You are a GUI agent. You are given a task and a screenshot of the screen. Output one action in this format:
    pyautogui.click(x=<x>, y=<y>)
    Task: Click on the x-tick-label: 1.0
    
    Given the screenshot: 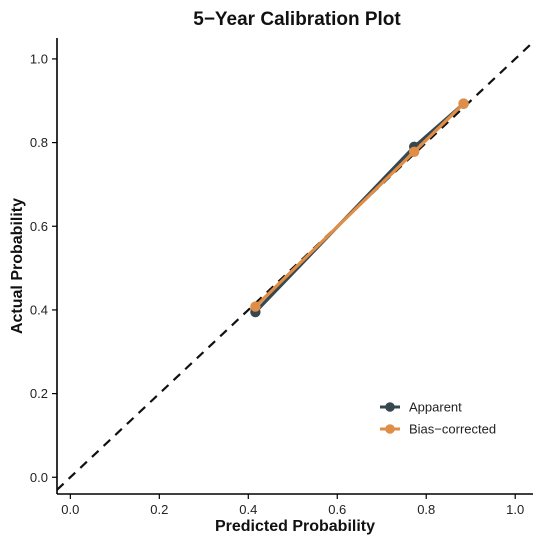 What is the action you would take?
    pyautogui.click(x=515, y=509)
    